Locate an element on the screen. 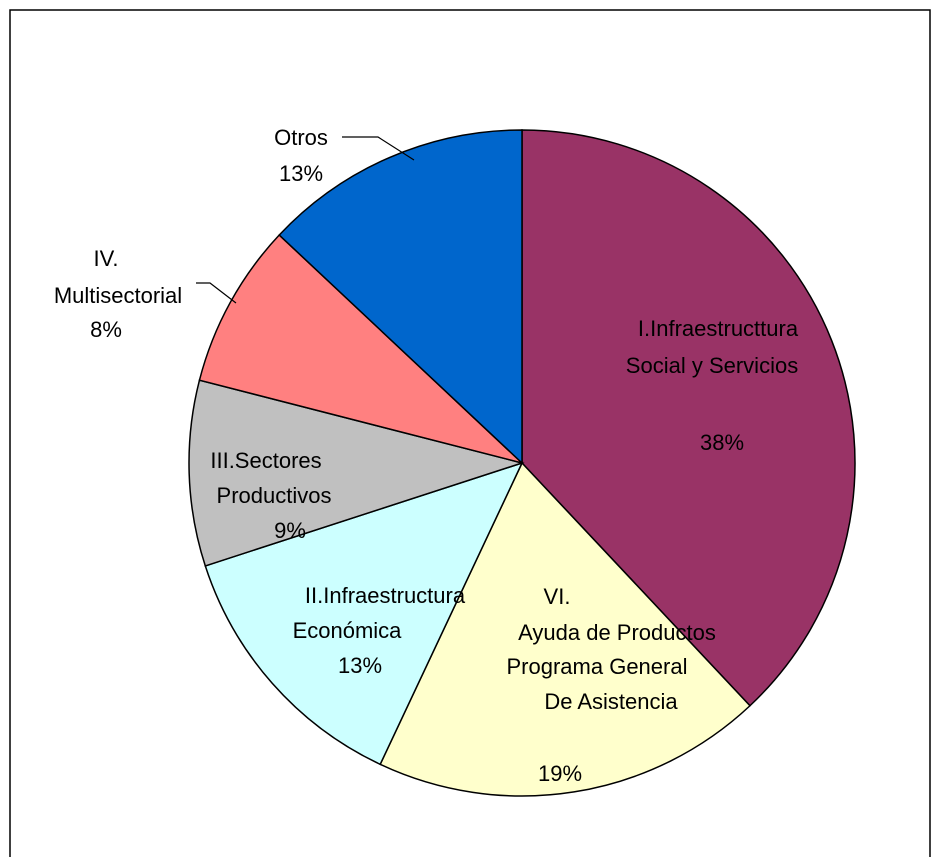 This screenshot has height=857, width=941. slice-label: Social y Servicios is located at coordinates (712, 365).